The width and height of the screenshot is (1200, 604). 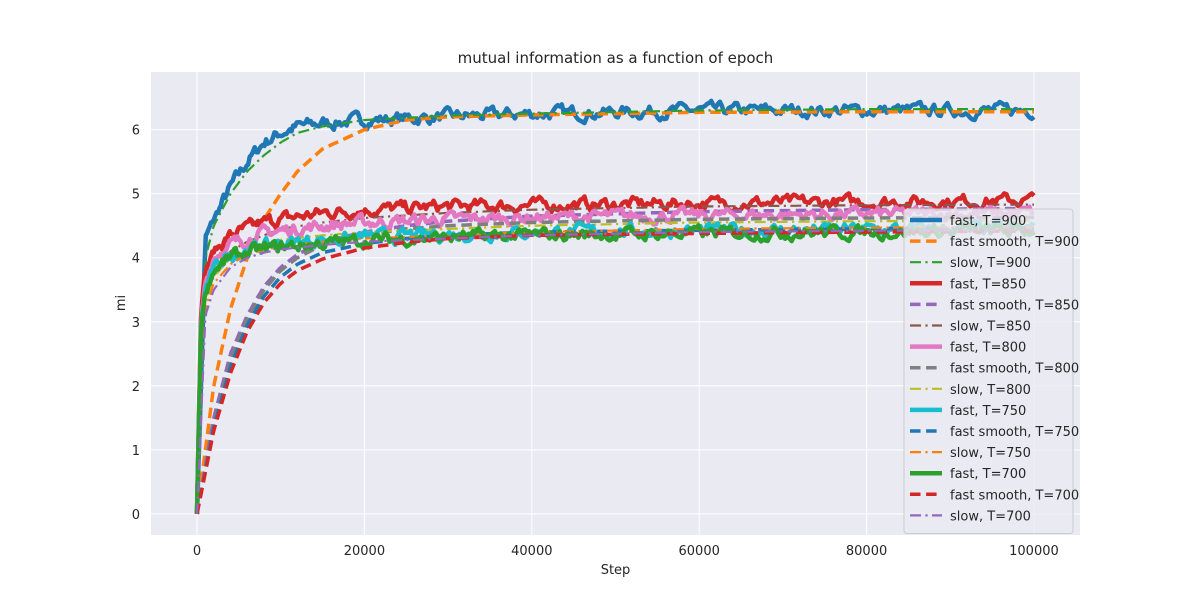 I want to click on legend-label: fast, T=750, so click(x=988, y=411).